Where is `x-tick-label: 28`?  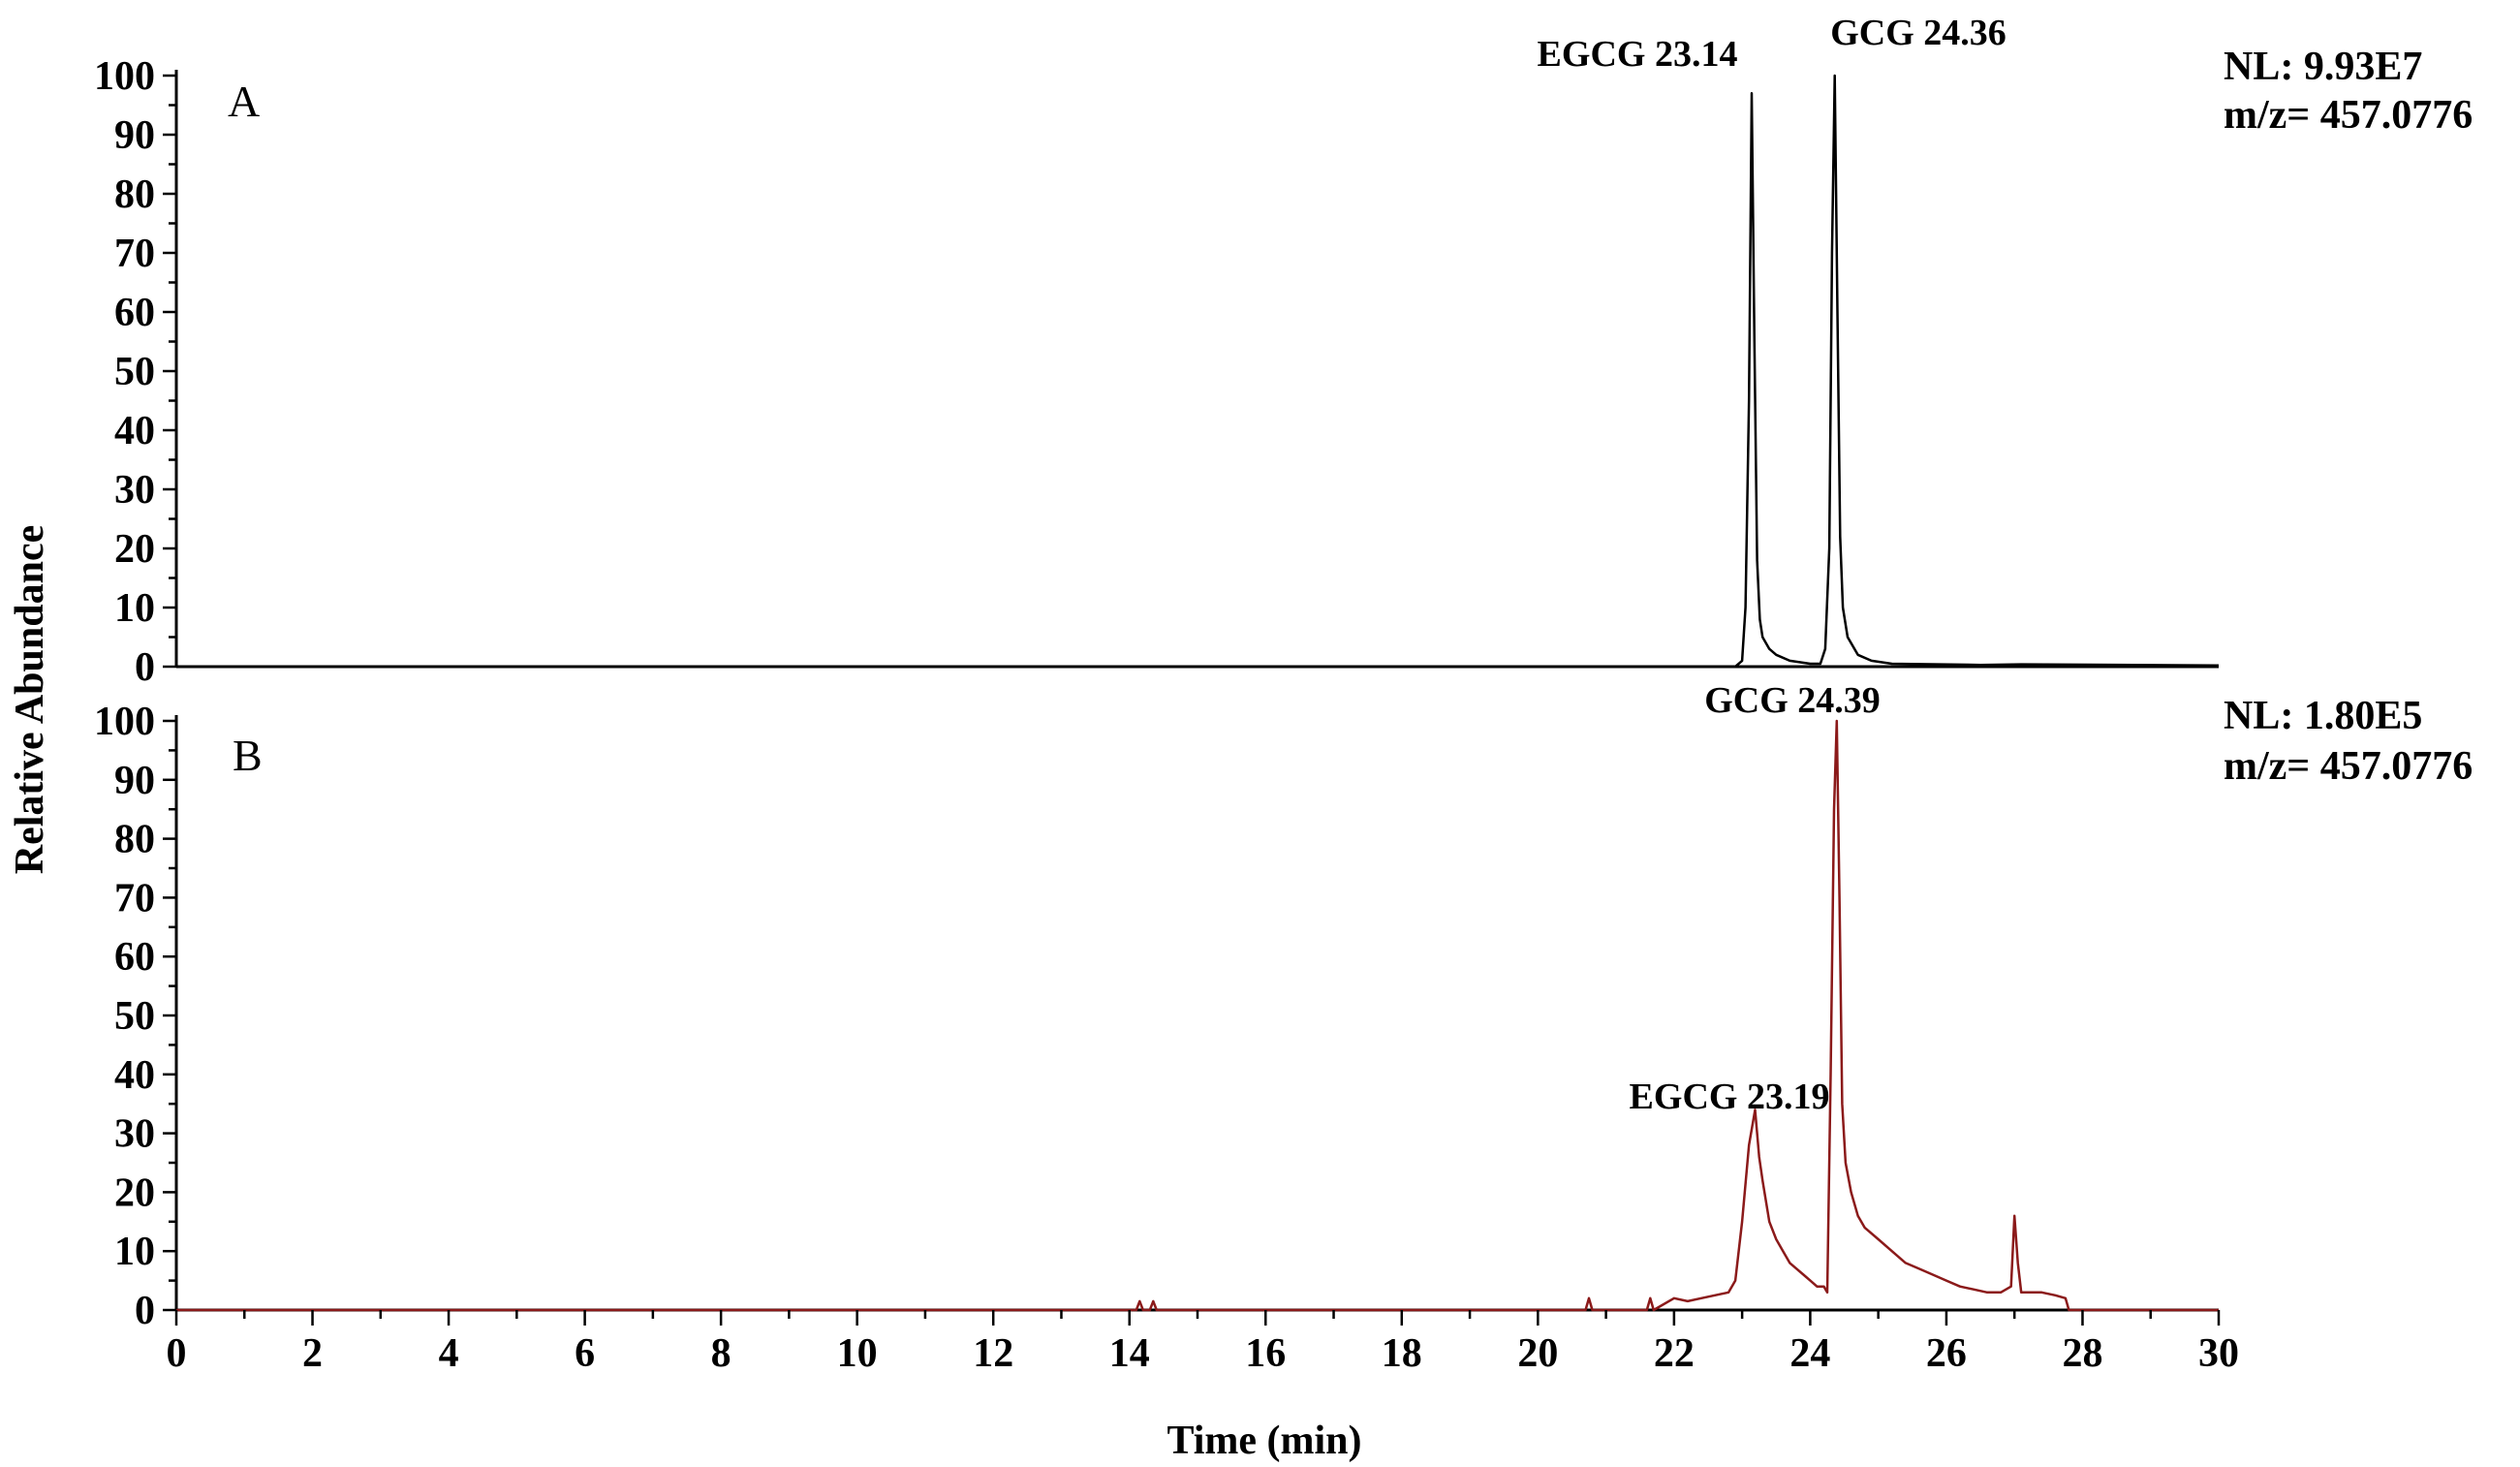
x-tick-label: 28 is located at coordinates (2082, 1353).